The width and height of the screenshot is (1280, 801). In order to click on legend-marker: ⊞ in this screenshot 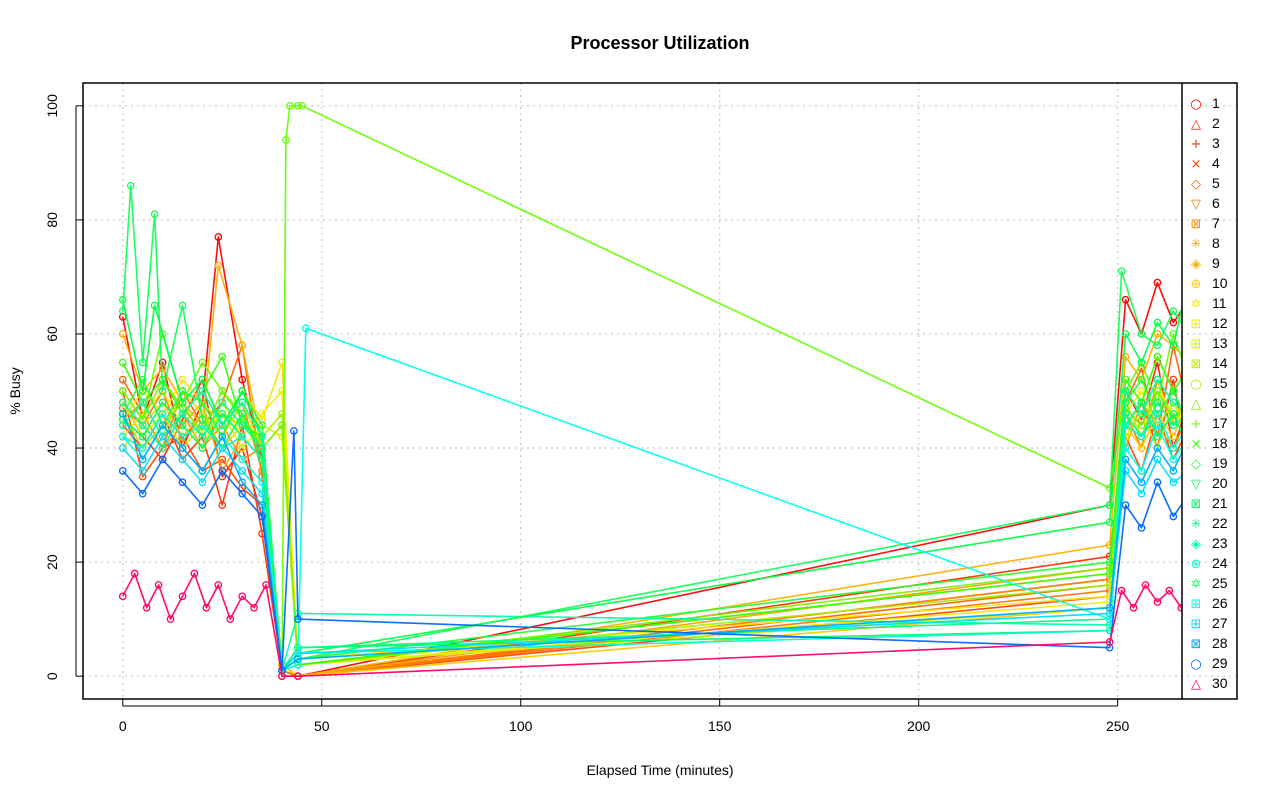, I will do `click(1196, 624)`.